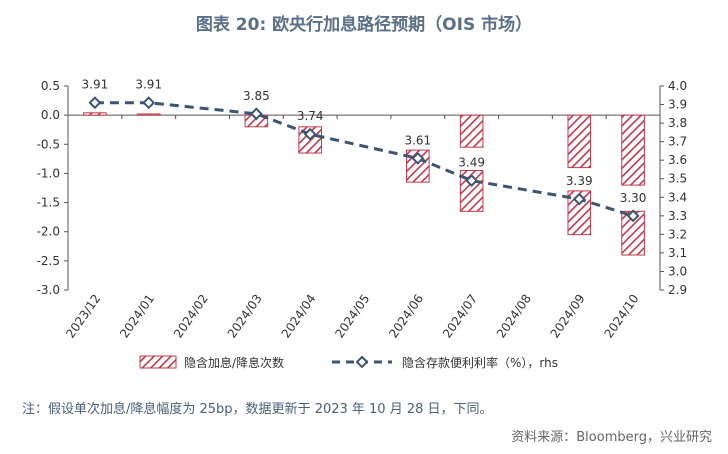 Image resolution: width=728 pixels, height=454 pixels. I want to click on data-label-2024-04: 3.74, so click(310, 116).